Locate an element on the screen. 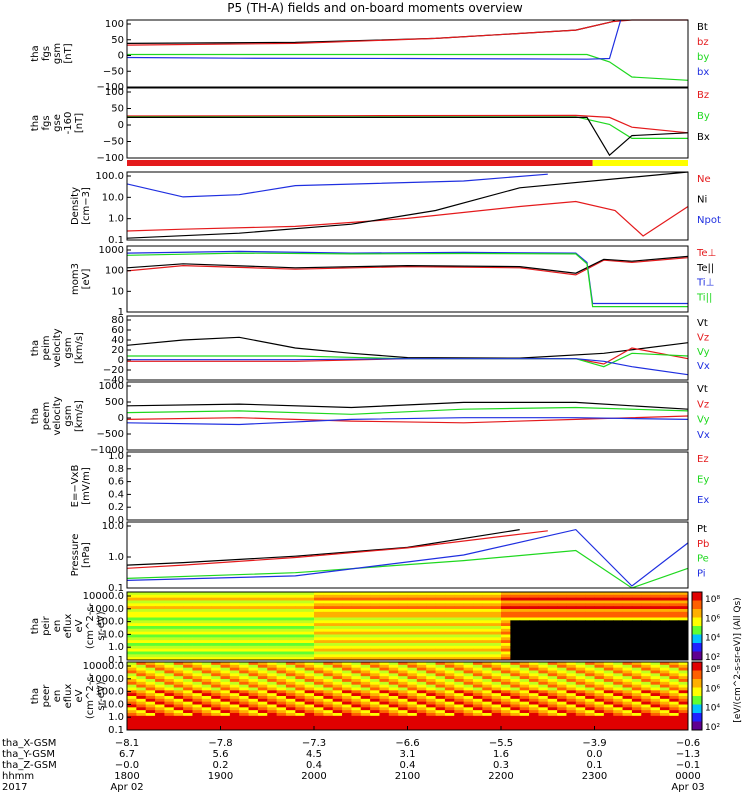 This screenshot has width=750, height=800. colorbar-segment is located at coordinates (697, 622).